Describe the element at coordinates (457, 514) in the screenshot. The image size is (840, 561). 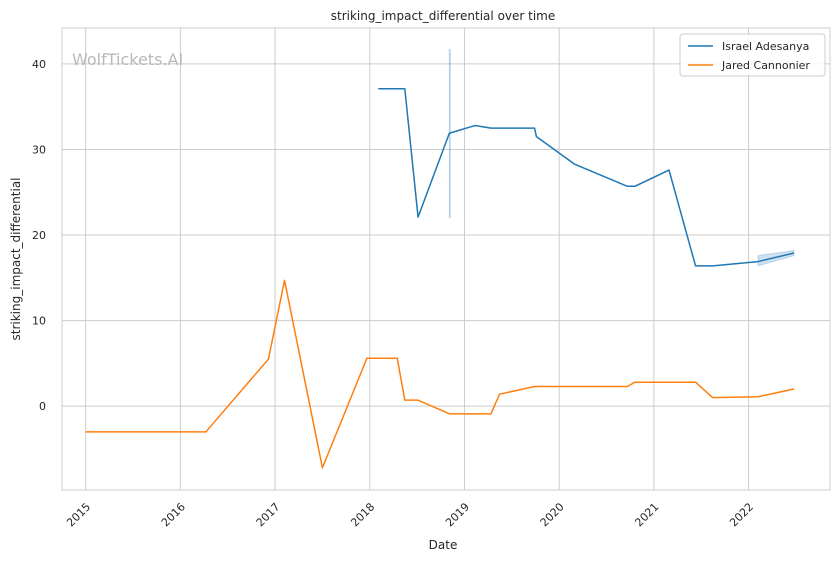
I see `x-tick-label-2019: 2019` at that location.